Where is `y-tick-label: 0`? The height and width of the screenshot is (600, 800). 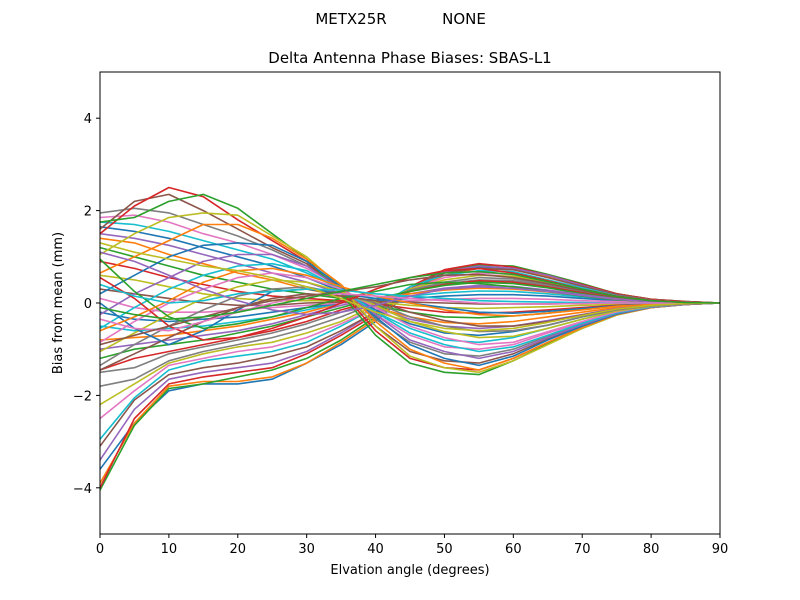 y-tick-label: 0 is located at coordinates (88, 304).